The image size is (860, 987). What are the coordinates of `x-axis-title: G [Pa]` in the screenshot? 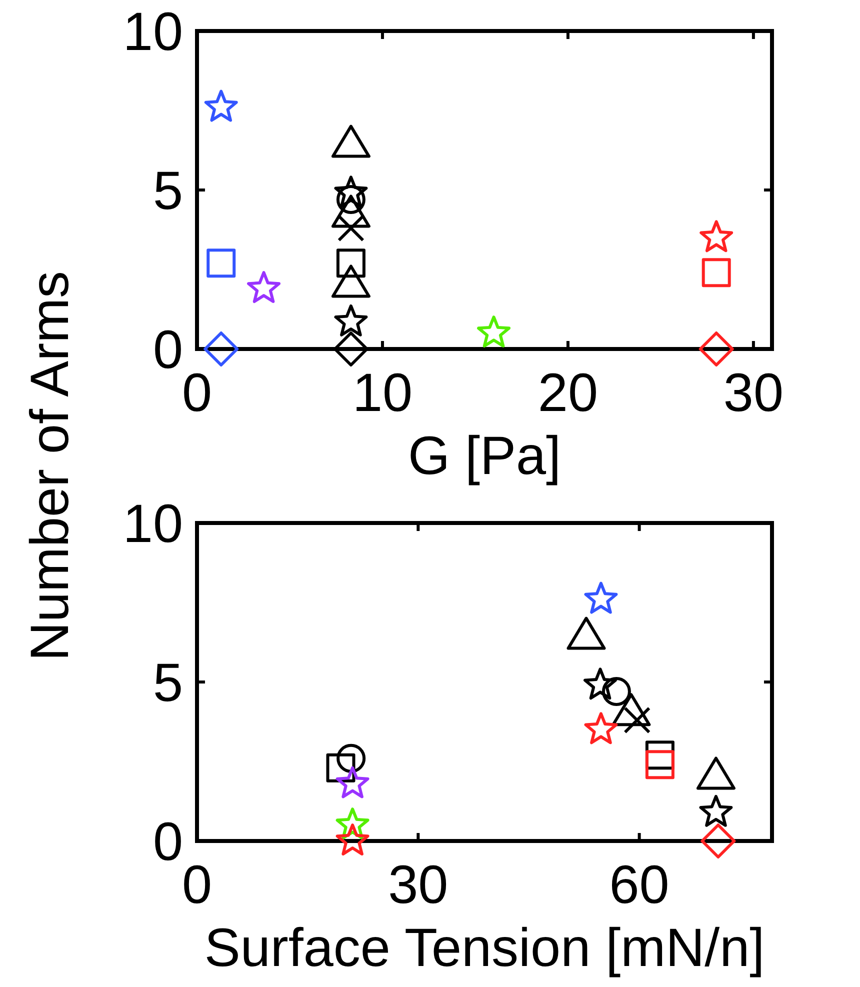 It's located at (485, 456).